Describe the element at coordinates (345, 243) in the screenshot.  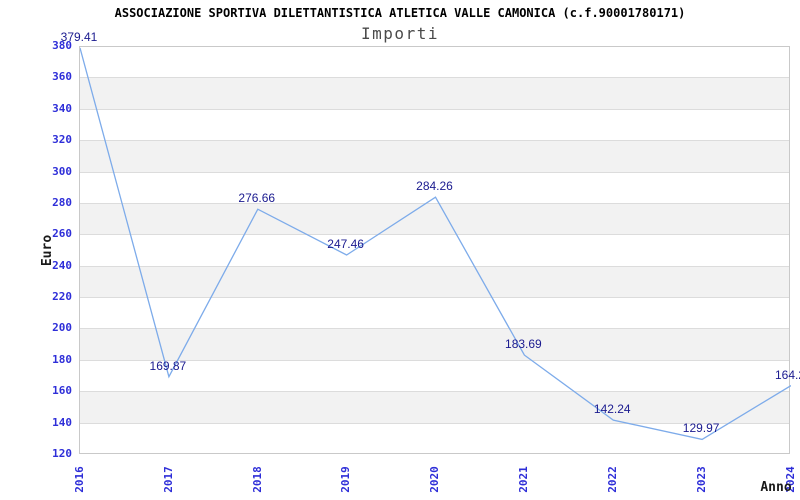
I see `point-value-label: 247.46` at that location.